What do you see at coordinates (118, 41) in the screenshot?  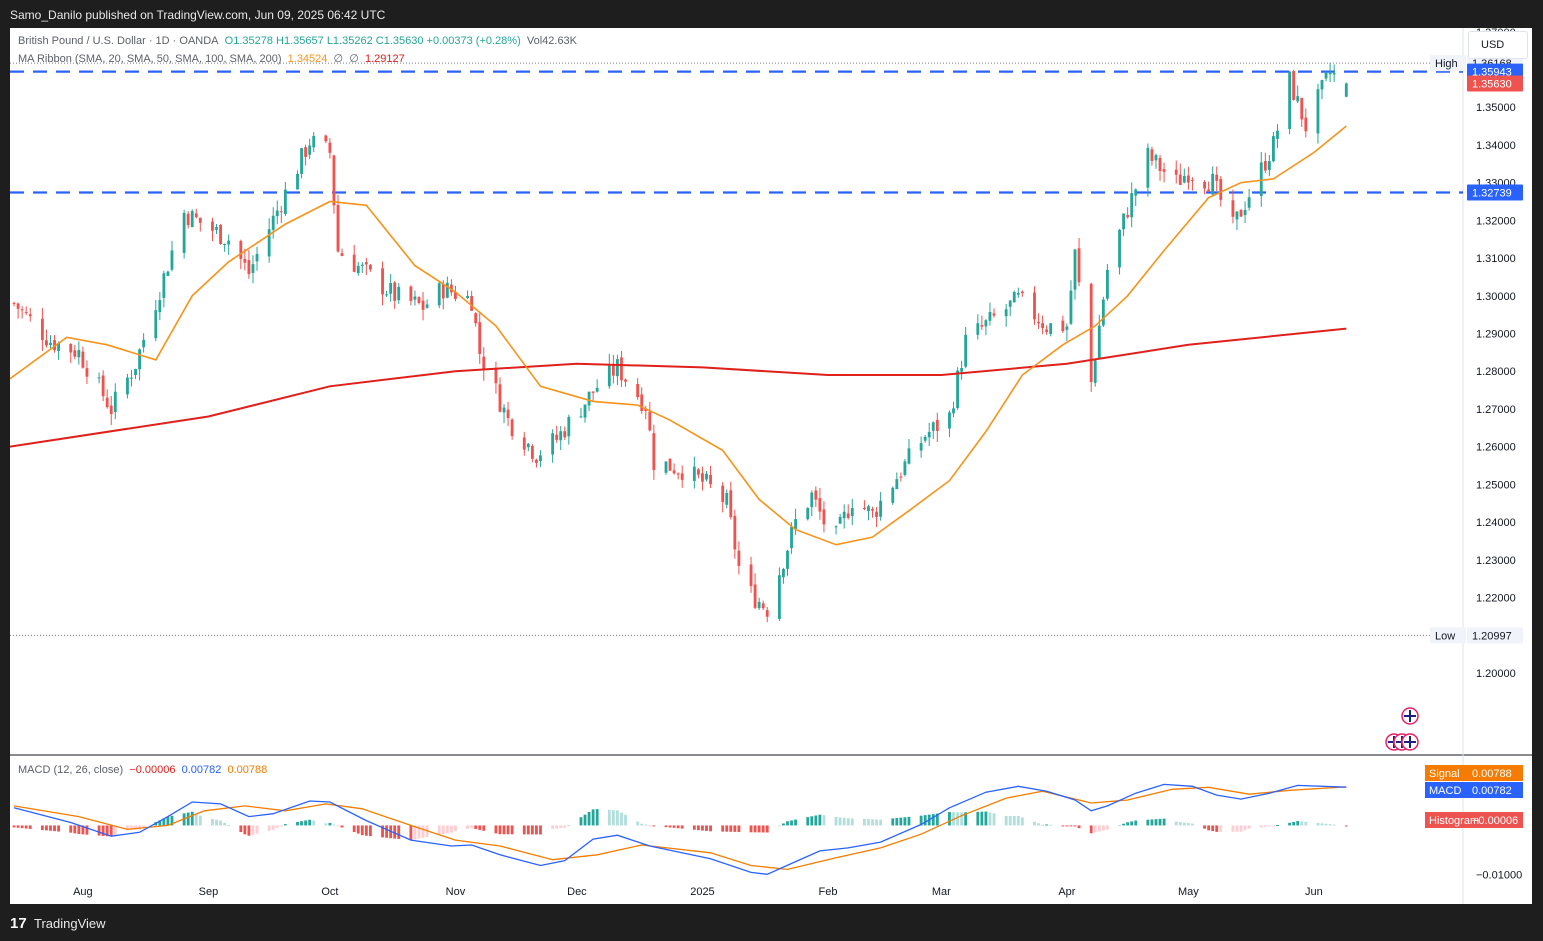 I see `symbol-title: British Pound / U.S. Dollar · 1D · OANDA` at bounding box center [118, 41].